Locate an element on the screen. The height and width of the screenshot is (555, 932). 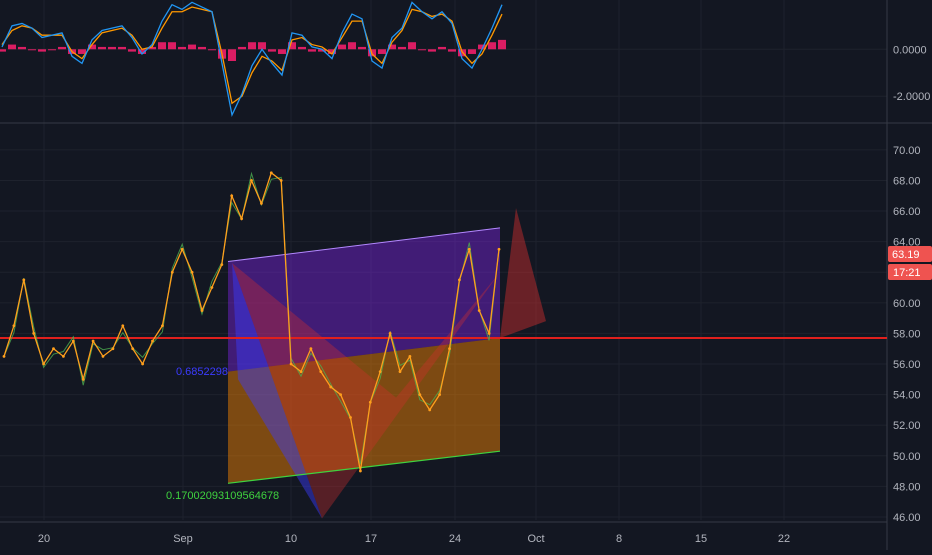
fib-ratio-label-blue: 0.6852298 is located at coordinates (202, 372).